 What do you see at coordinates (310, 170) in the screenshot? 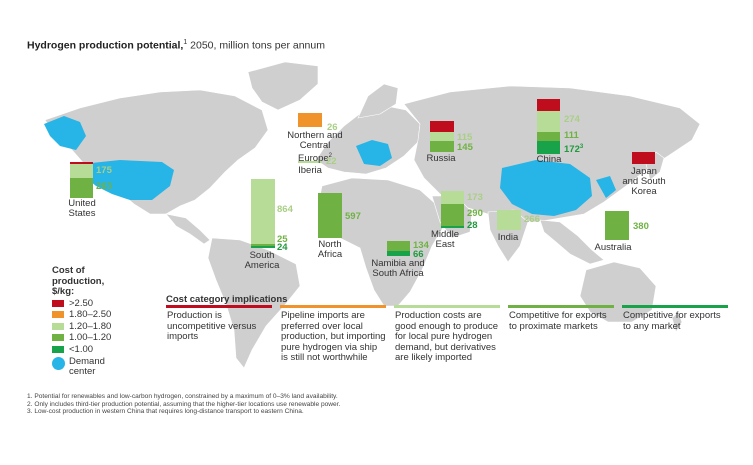
I see `label-iberia: Iberia` at bounding box center [310, 170].